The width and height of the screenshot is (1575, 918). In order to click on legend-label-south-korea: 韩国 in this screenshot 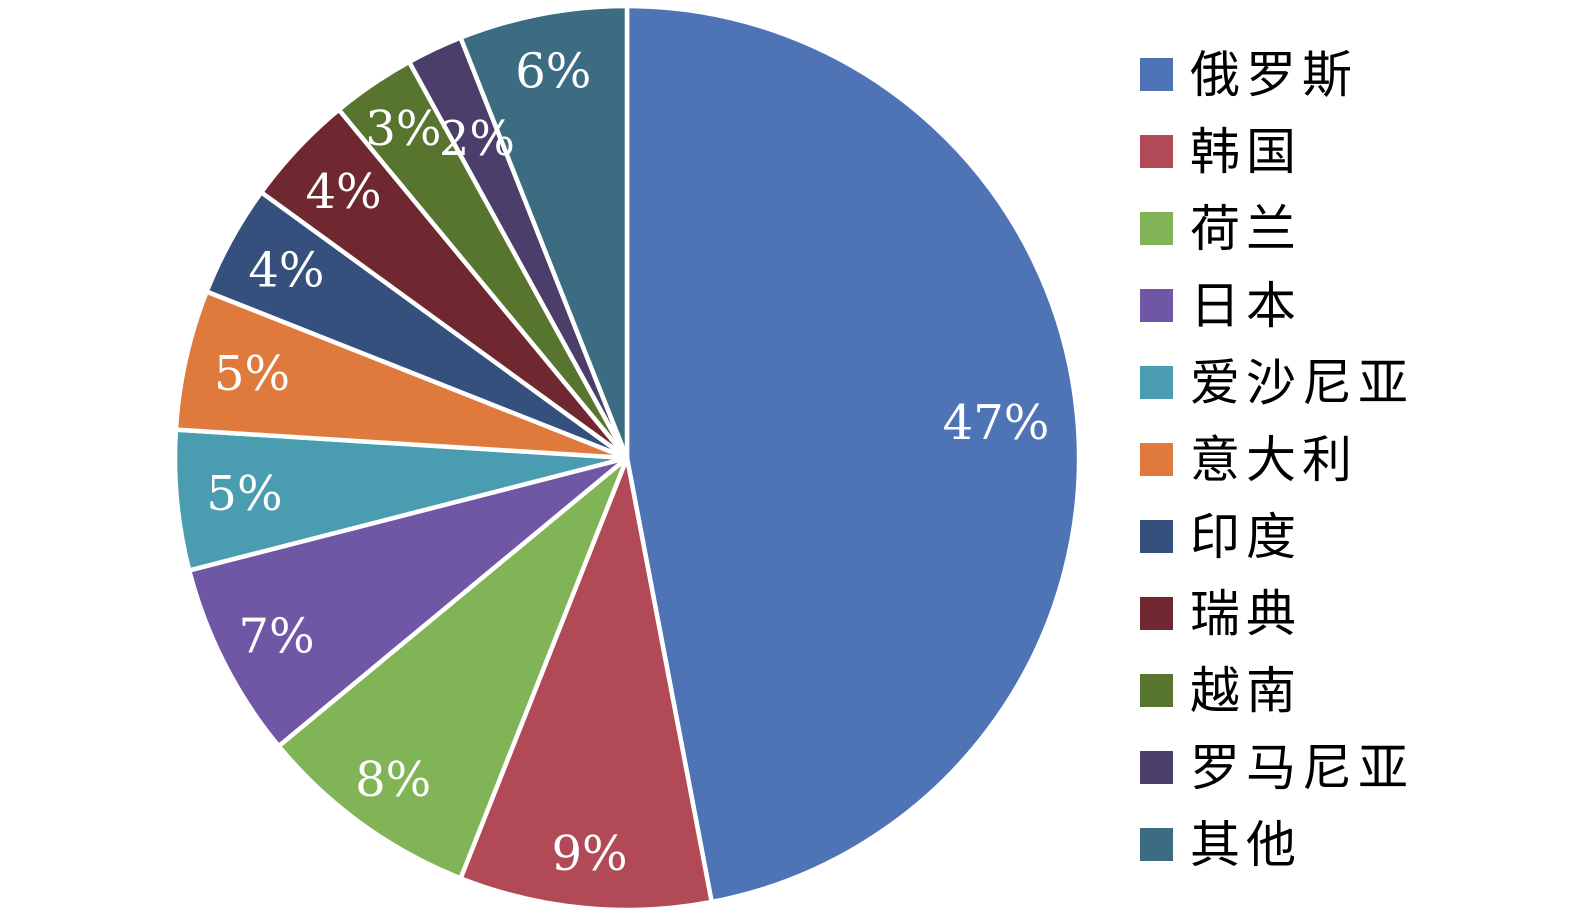, I will do `click(1246, 151)`.